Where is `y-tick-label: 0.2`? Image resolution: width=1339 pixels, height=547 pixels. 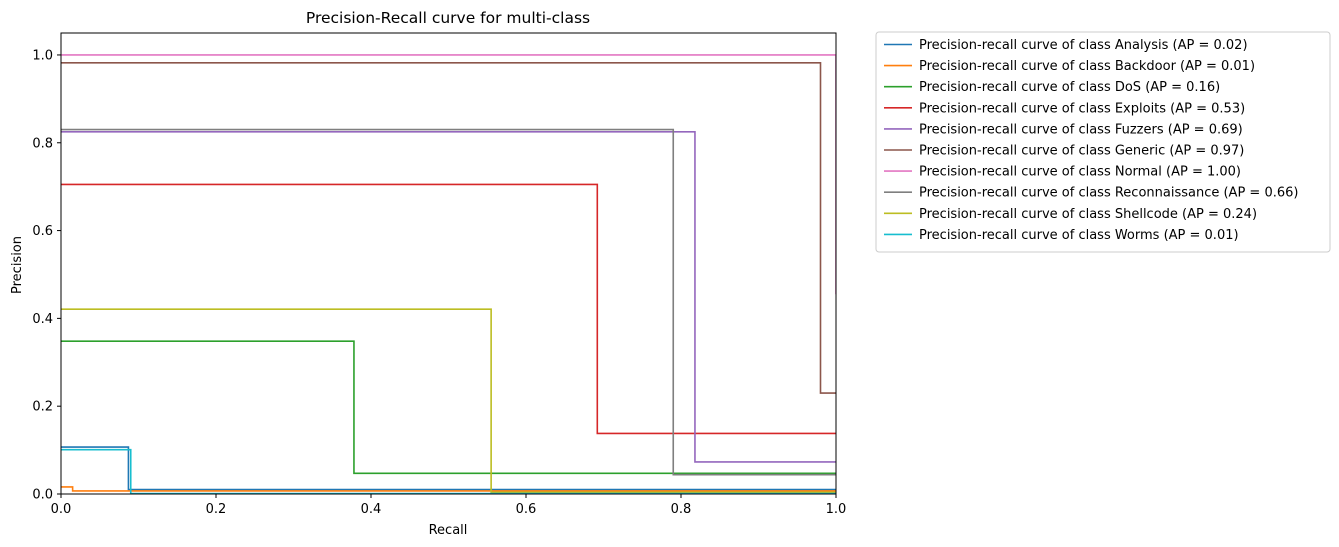 y-tick-label: 0.2 is located at coordinates (42, 407).